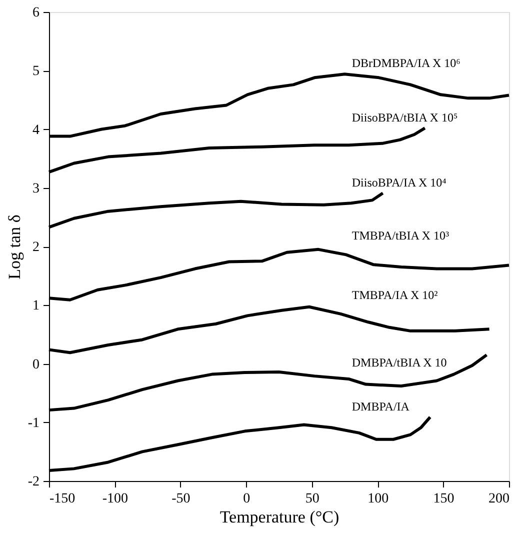 The image size is (526, 540). What do you see at coordinates (381, 407) in the screenshot?
I see `series-label: DMBPA/IA` at bounding box center [381, 407].